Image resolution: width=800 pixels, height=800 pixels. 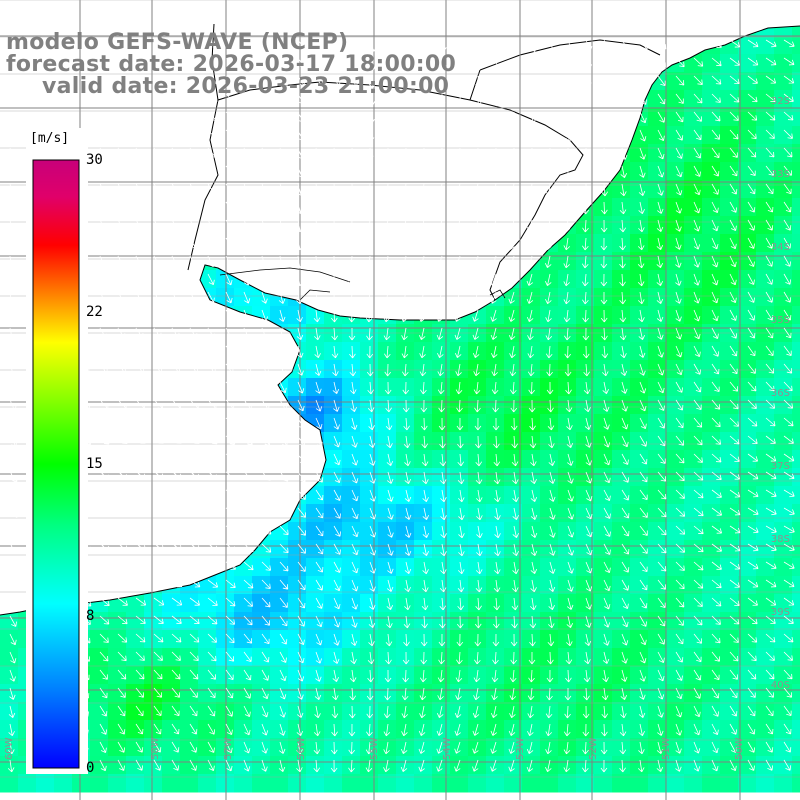 What do you see at coordinates (90, 768) in the screenshot?
I see `colorbar-tick-0: 0` at bounding box center [90, 768].